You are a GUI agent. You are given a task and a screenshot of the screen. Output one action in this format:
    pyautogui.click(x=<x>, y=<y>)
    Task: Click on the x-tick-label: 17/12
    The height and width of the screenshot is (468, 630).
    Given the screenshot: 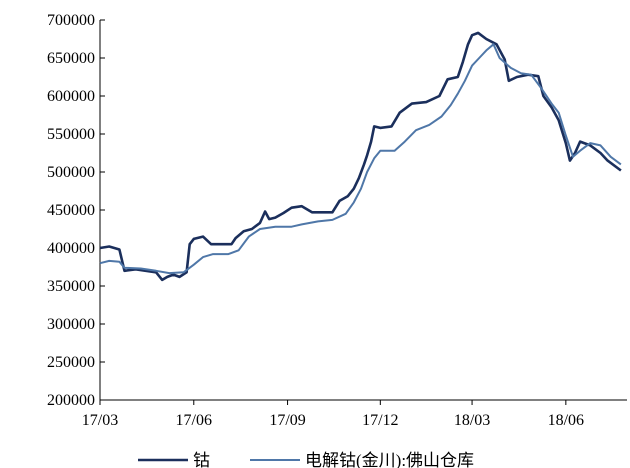 What is the action you would take?
    pyautogui.click(x=380, y=420)
    